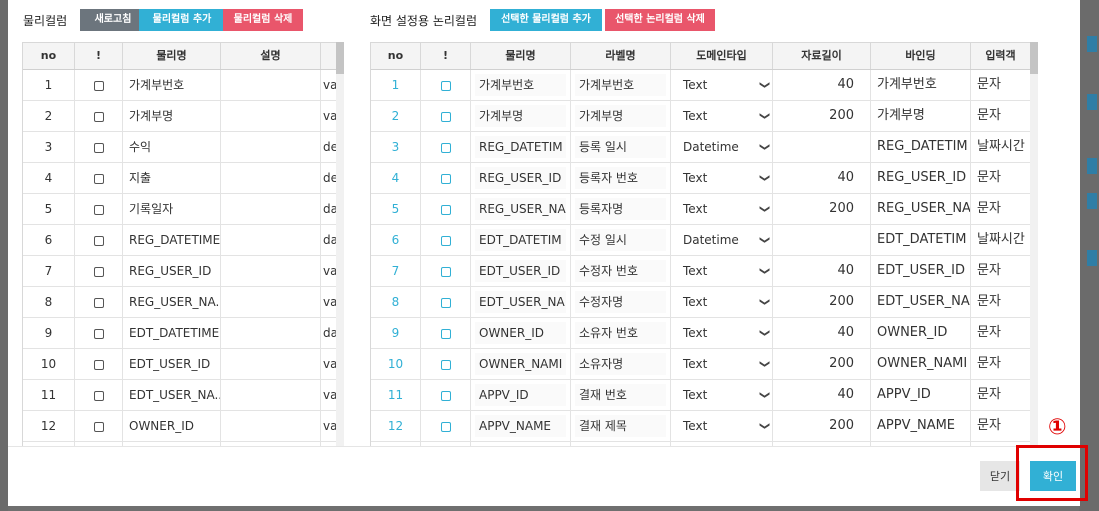  I want to click on cell-no: 13, so click(396, 444).